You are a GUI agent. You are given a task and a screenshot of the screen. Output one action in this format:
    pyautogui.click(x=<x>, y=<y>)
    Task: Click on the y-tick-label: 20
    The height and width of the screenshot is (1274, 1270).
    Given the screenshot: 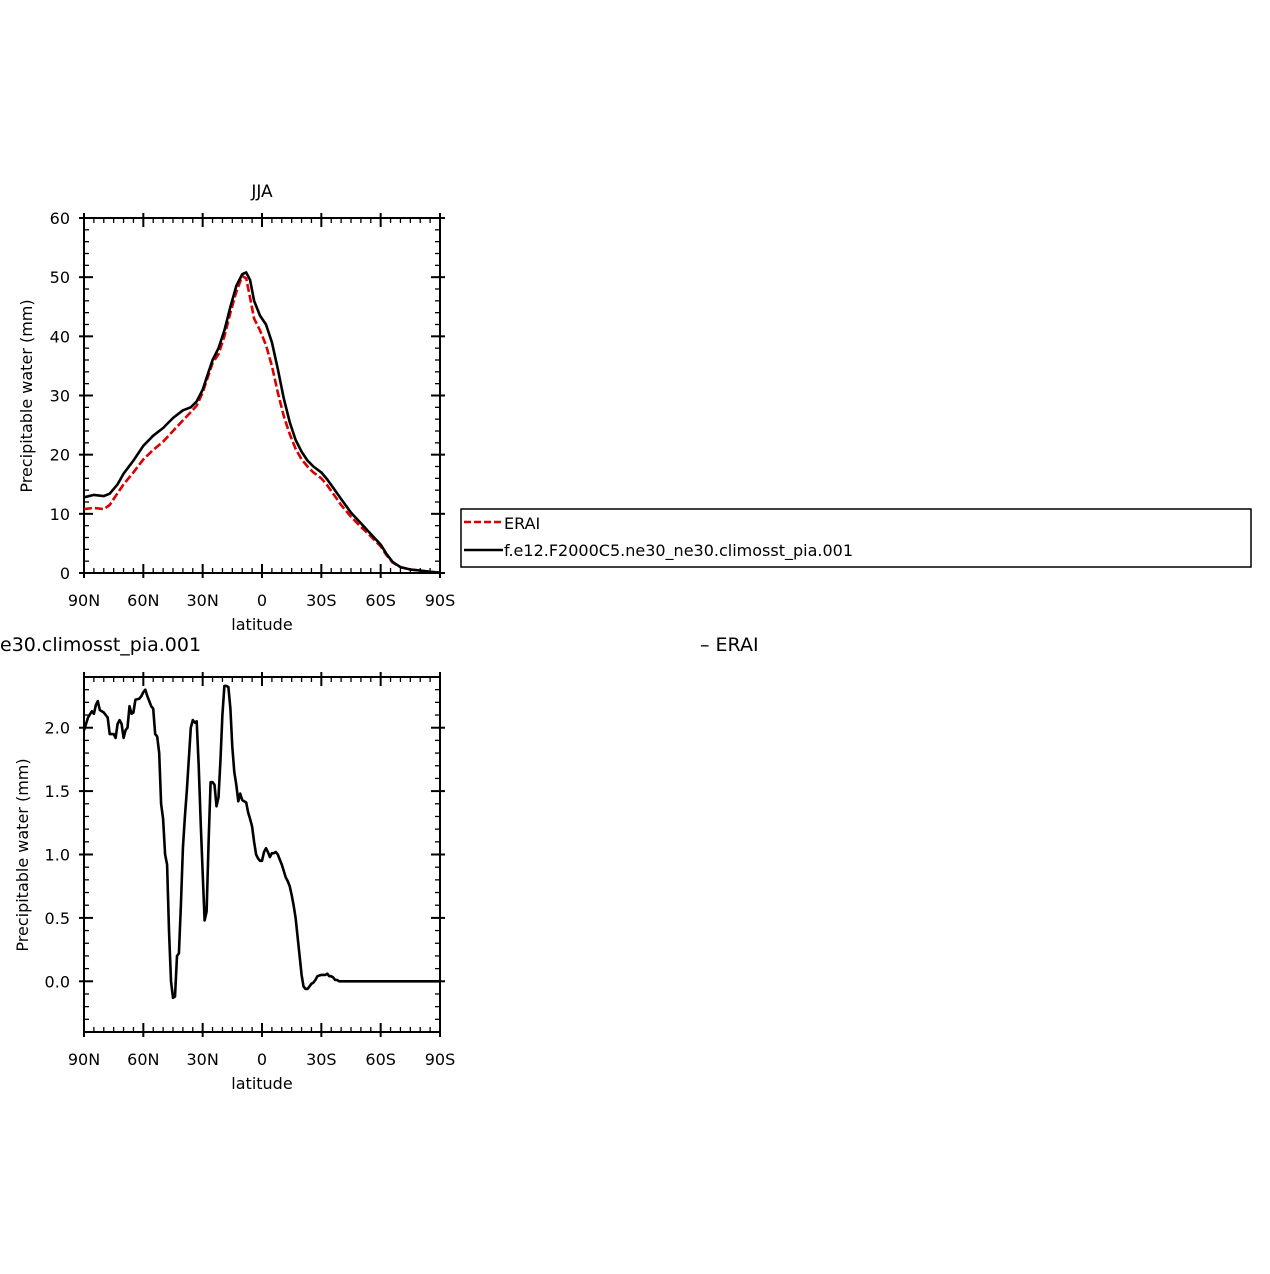 What is the action you would take?
    pyautogui.click(x=60, y=455)
    